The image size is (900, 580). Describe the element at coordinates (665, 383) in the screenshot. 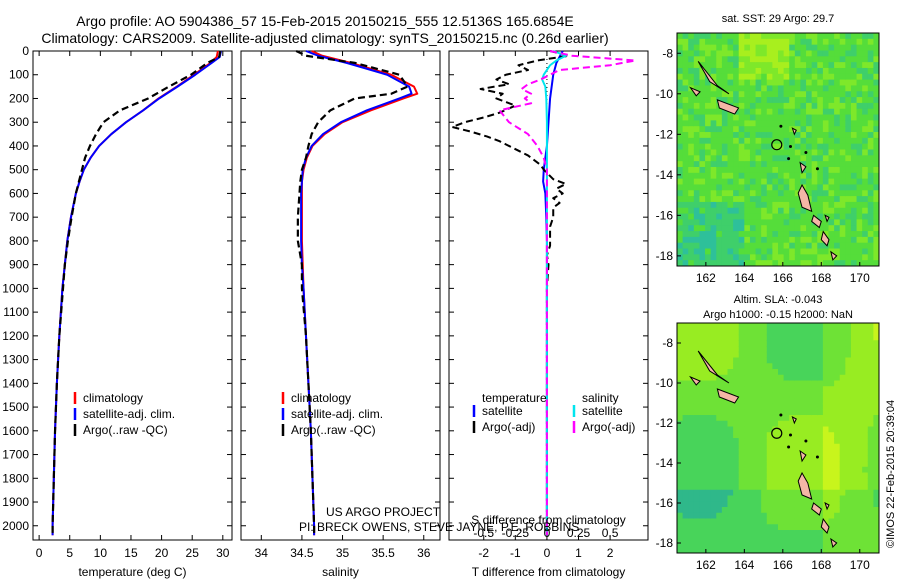

I see `map-y-tick-label: -10` at that location.